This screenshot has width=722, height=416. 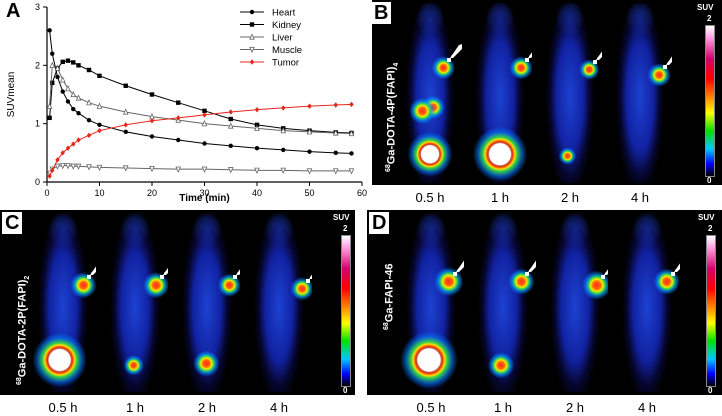 I want to click on series-line-heart, so click(x=200, y=92).